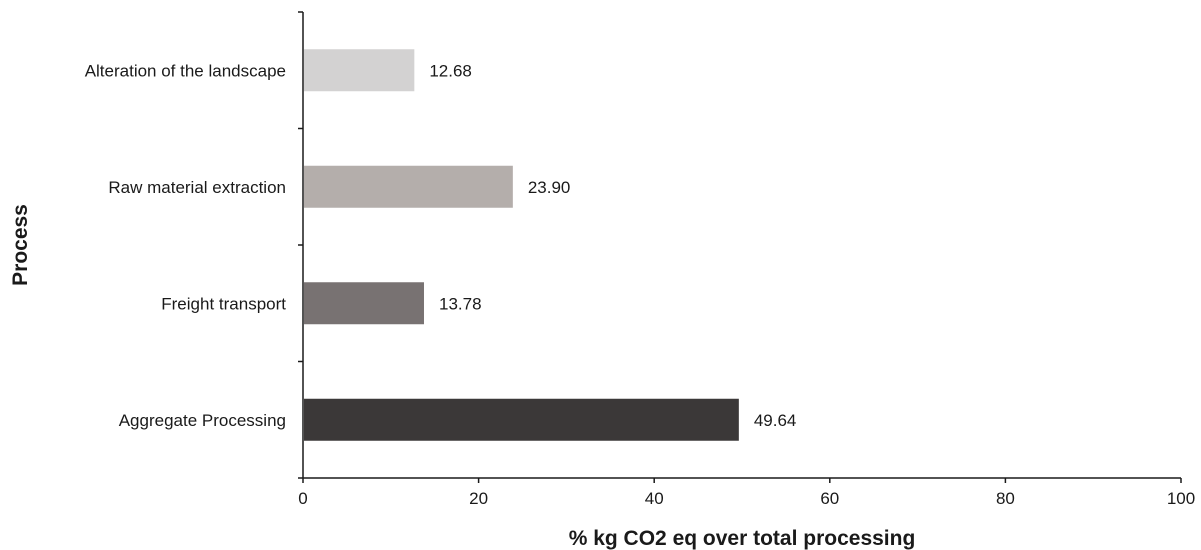  What do you see at coordinates (197, 187) in the screenshot?
I see `category-label: Raw material extraction` at bounding box center [197, 187].